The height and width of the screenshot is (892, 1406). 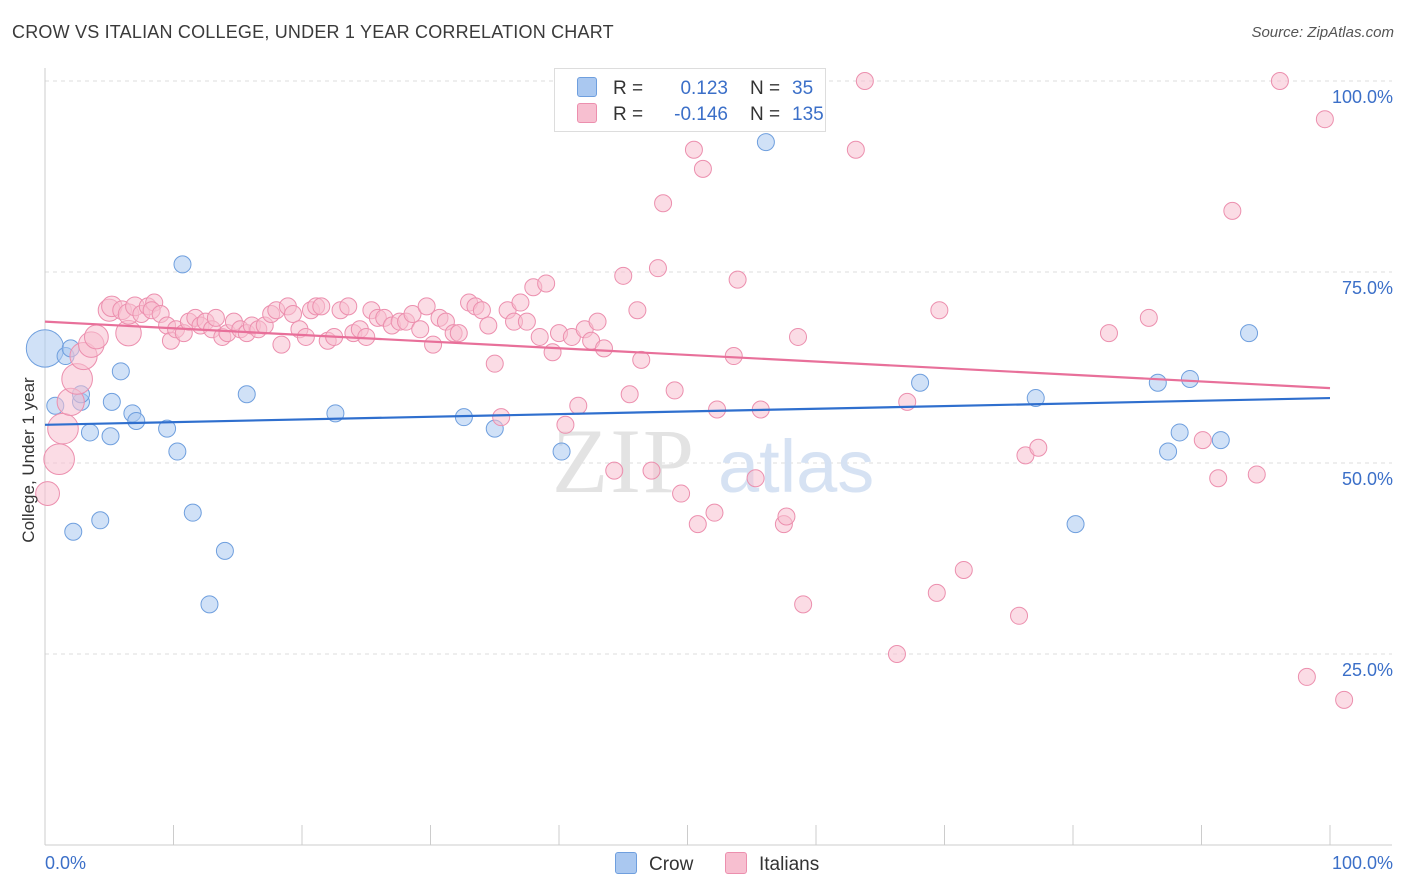 I want to click on watermark-atlas: atlas, so click(x=796, y=466).